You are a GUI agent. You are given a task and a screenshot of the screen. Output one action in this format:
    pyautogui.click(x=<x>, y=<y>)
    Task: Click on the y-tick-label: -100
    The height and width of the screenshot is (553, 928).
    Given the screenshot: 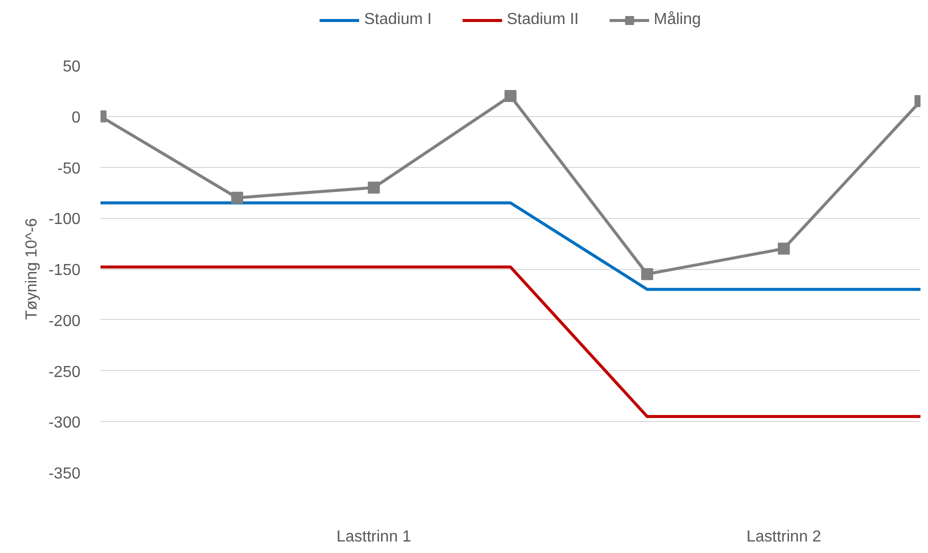 What is the action you would take?
    pyautogui.click(x=64, y=219)
    